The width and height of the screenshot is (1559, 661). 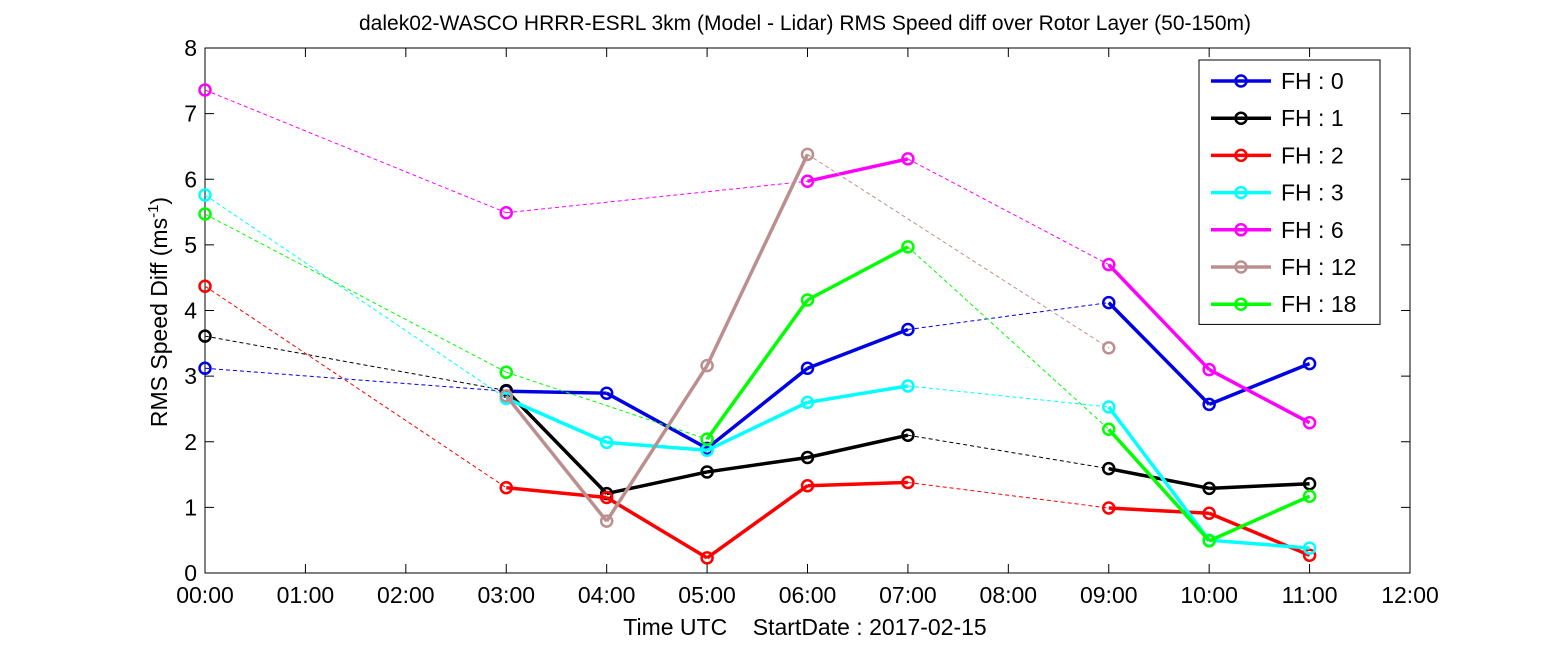 What do you see at coordinates (908, 595) in the screenshot?
I see `x-tick-label: 07:00` at bounding box center [908, 595].